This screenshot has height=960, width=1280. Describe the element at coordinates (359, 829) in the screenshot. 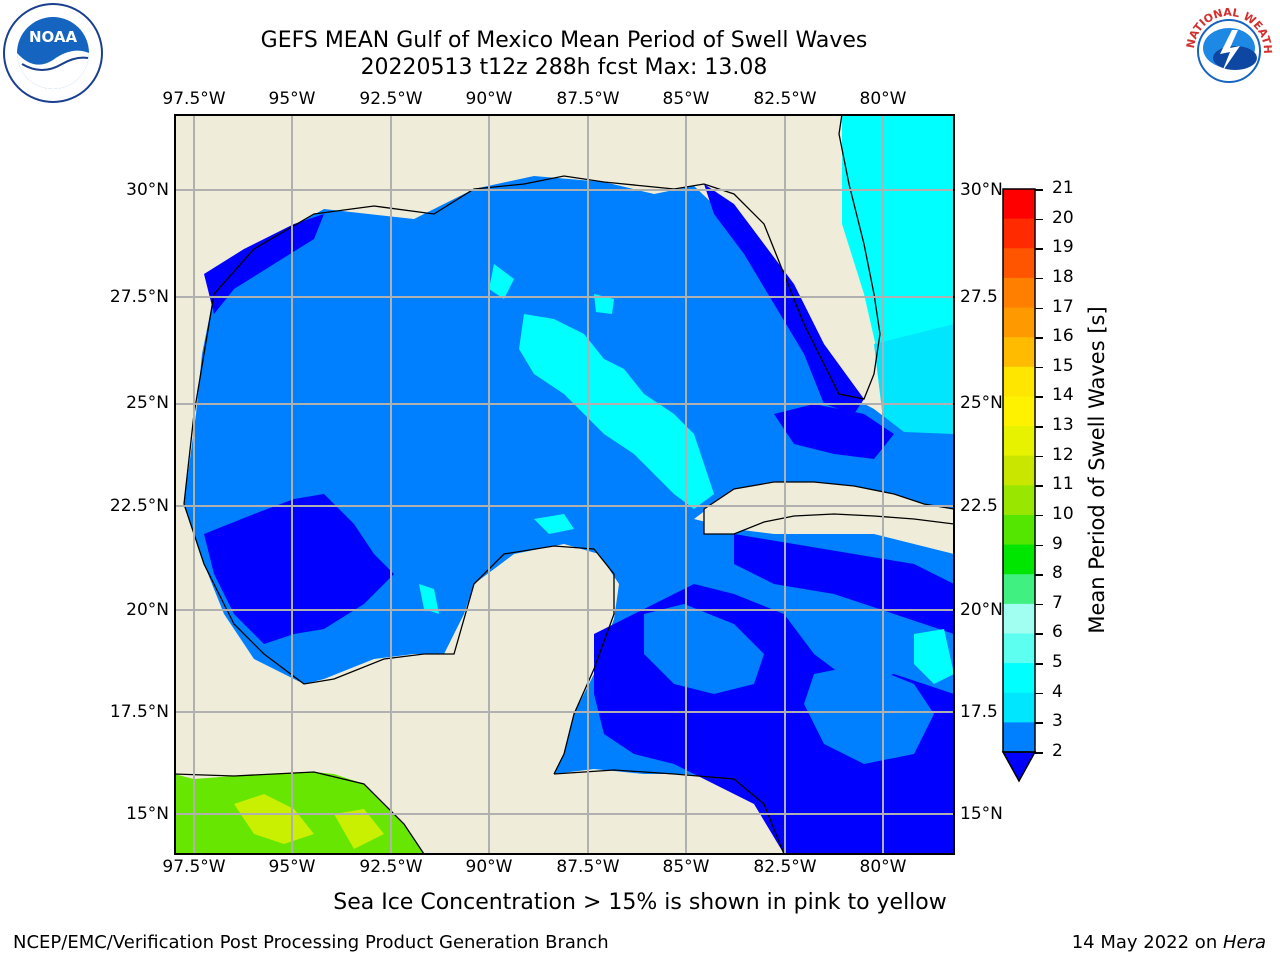

I see `pacific-swell-high2` at that location.